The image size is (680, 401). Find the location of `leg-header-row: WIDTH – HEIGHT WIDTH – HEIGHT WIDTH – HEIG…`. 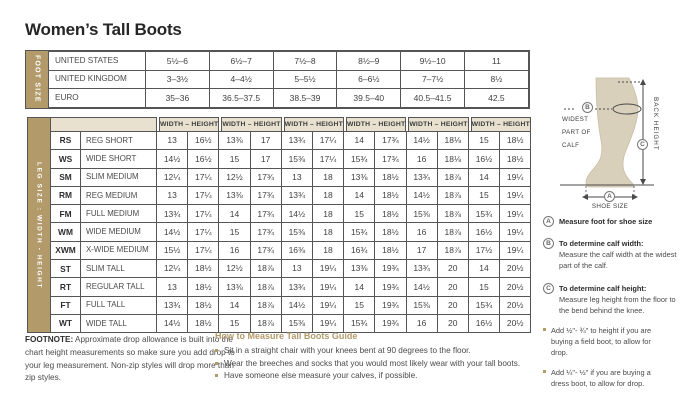

leg-header-row: WIDTH – HEIGHT WIDTH – HEIGHT WIDTH – HEIG… is located at coordinates (290, 124).